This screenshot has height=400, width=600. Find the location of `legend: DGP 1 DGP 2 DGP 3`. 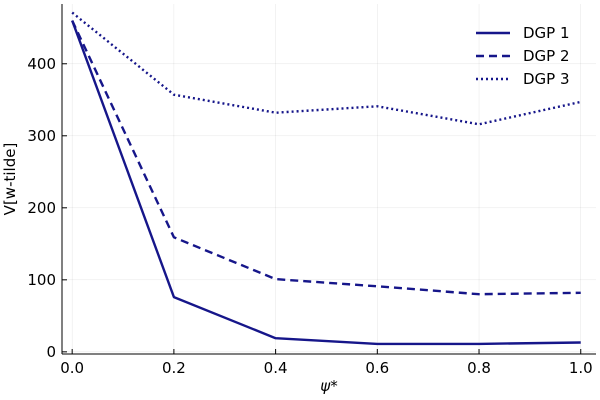

legend: DGP 1 DGP 2 DGP 3 is located at coordinates (523, 56).